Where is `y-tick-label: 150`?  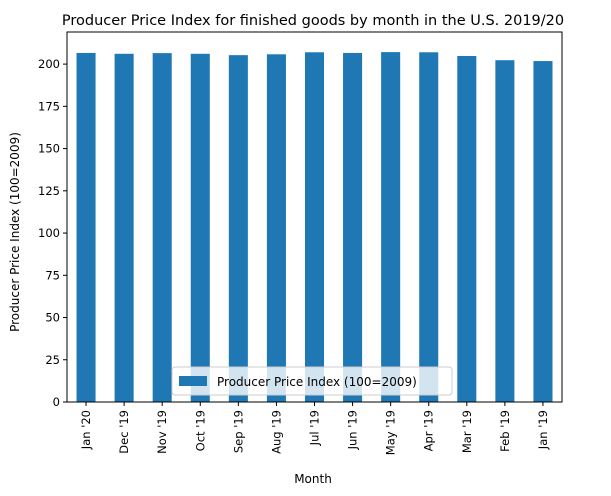
y-tick-label: 150 is located at coordinates (49, 149).